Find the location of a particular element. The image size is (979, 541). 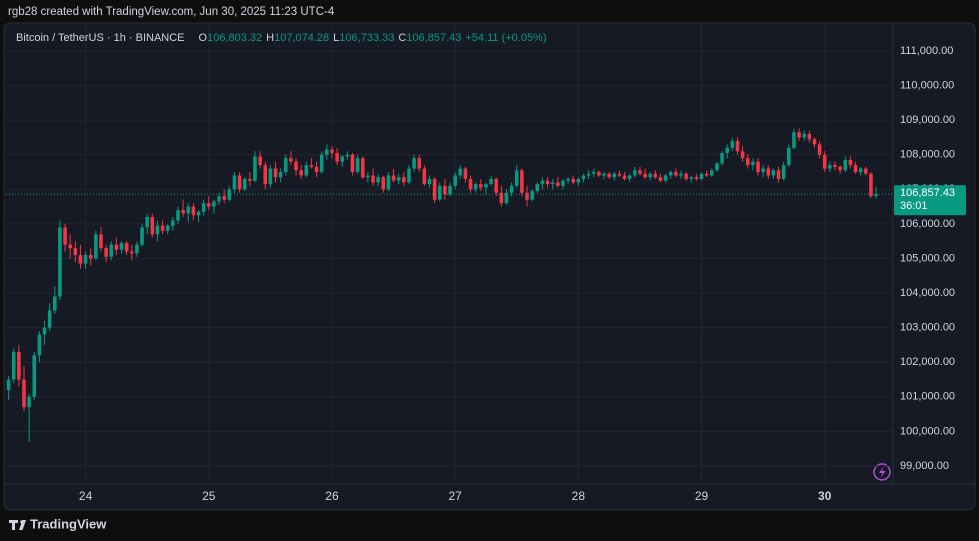

y-tick-label: 109,000.00 is located at coordinates (927, 120).